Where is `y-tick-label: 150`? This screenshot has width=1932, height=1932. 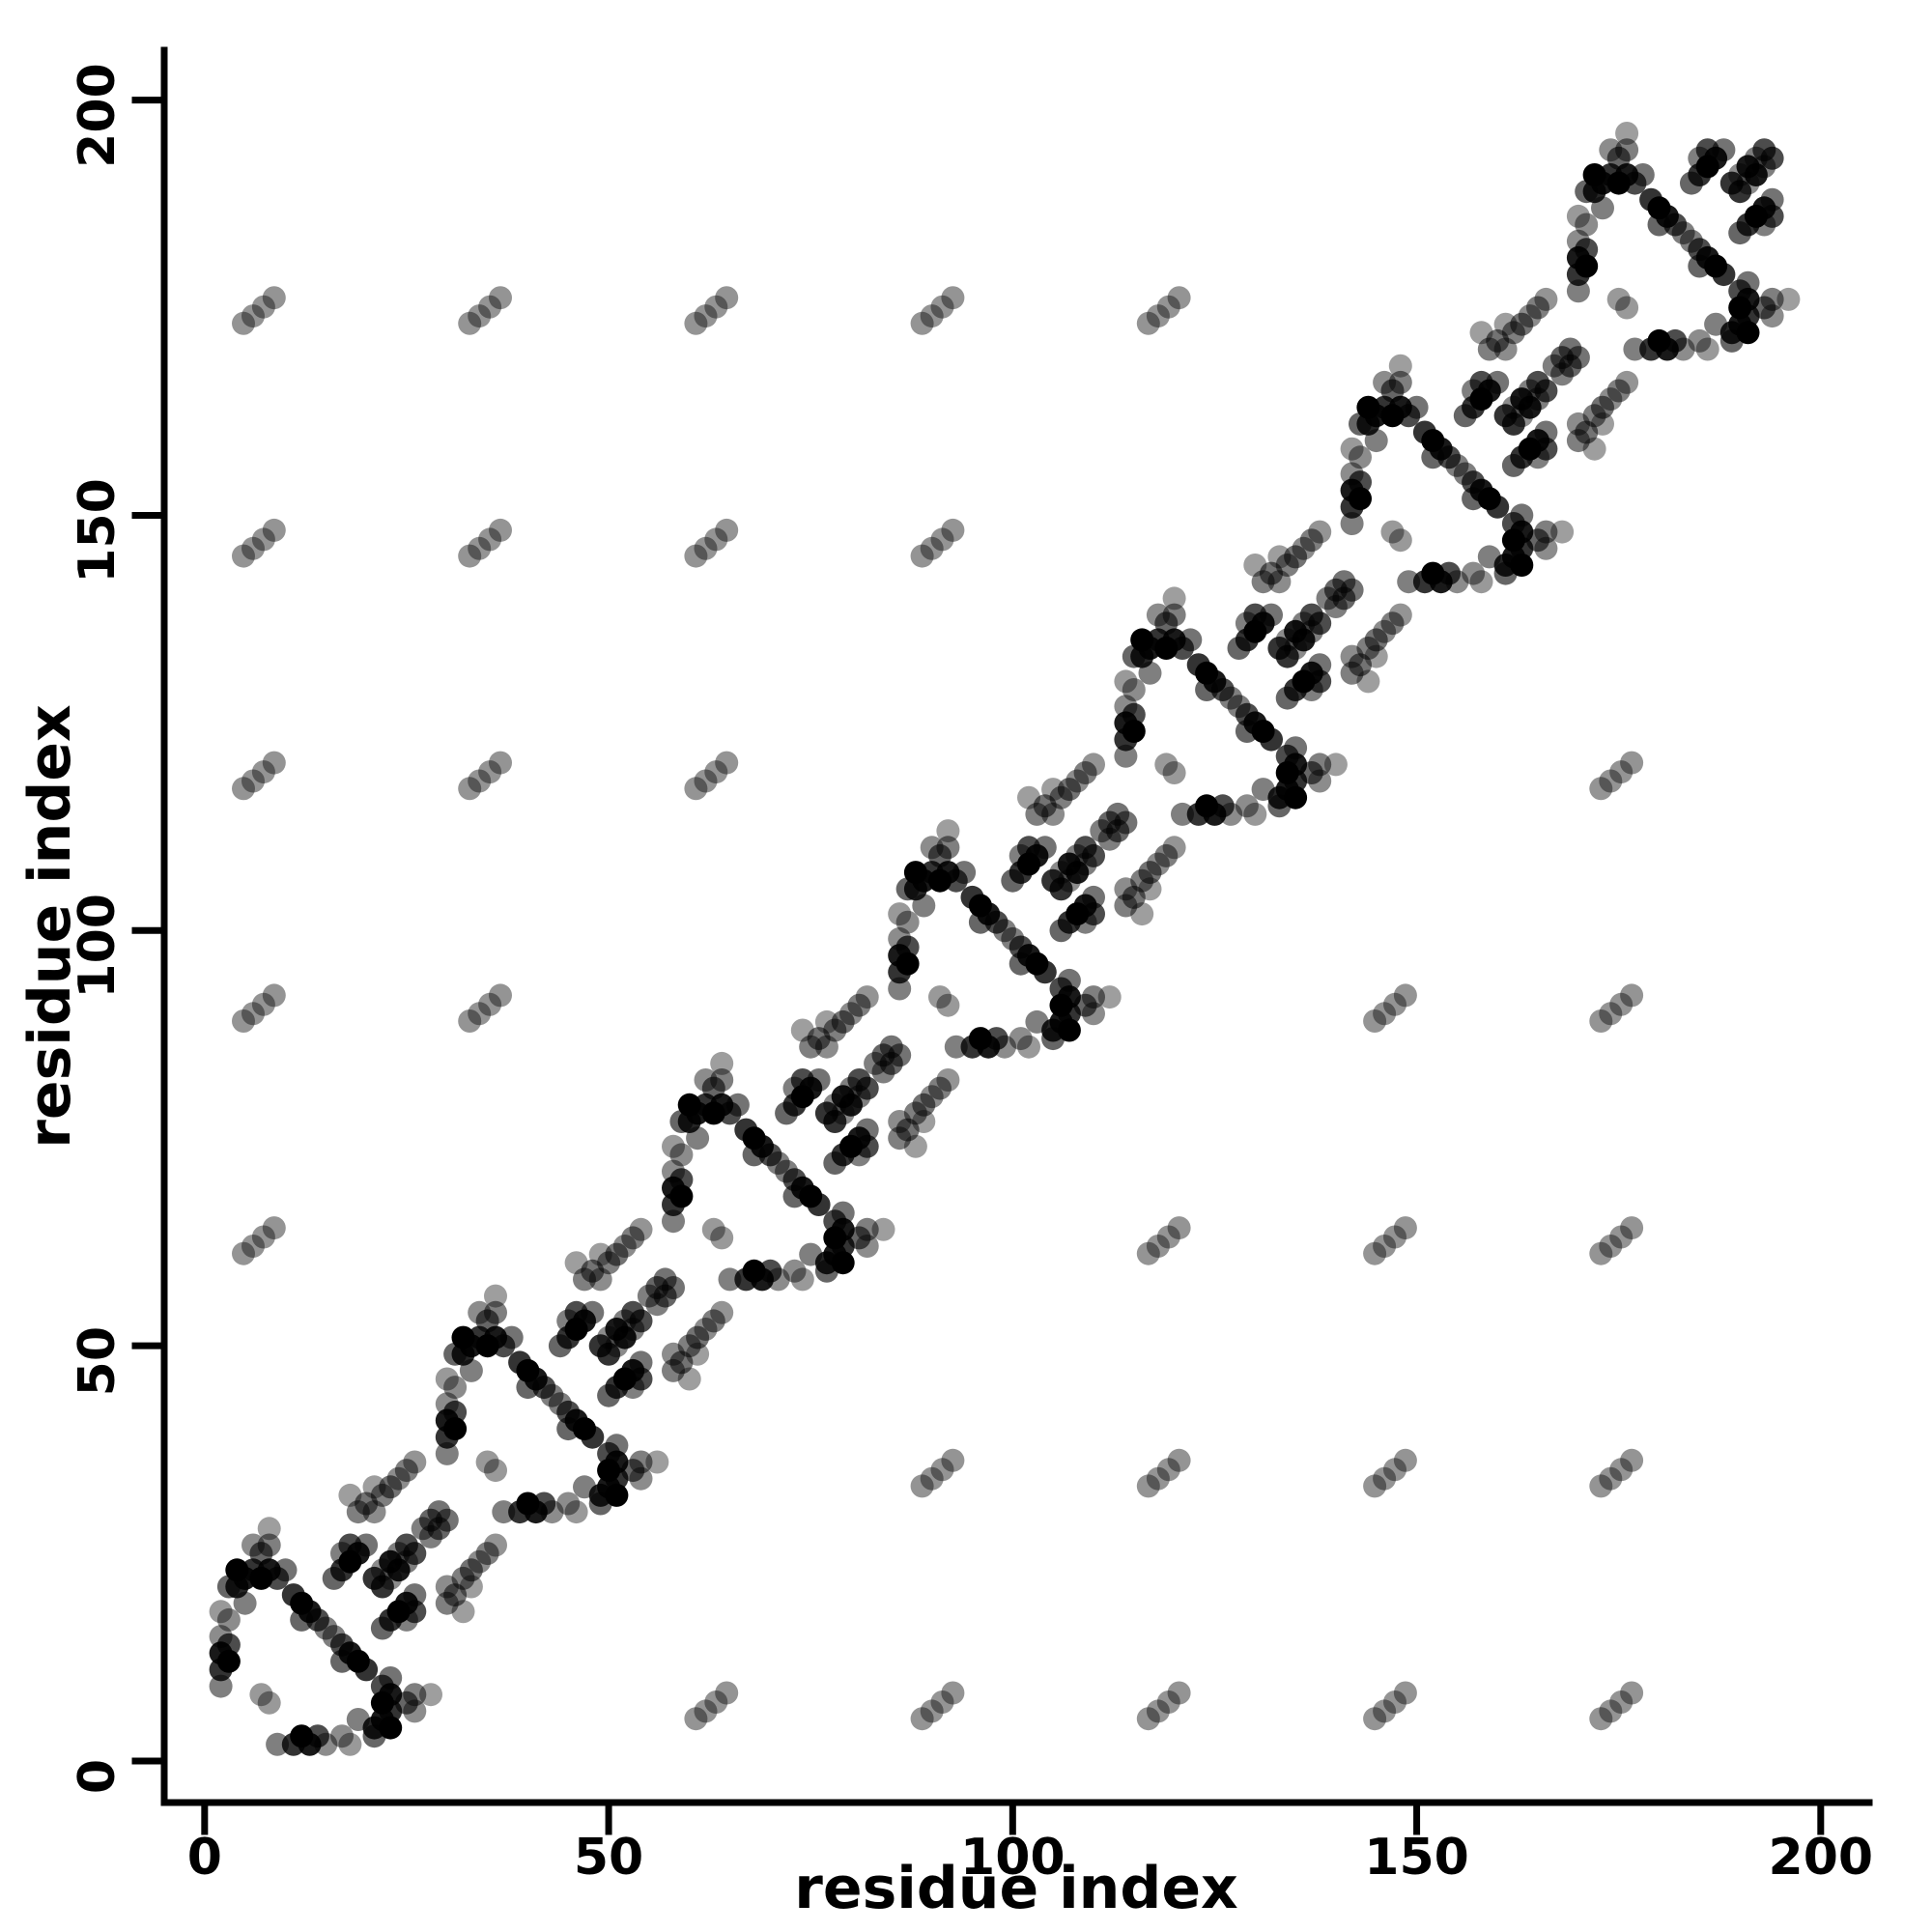 y-tick-label: 150 is located at coordinates (98, 530).